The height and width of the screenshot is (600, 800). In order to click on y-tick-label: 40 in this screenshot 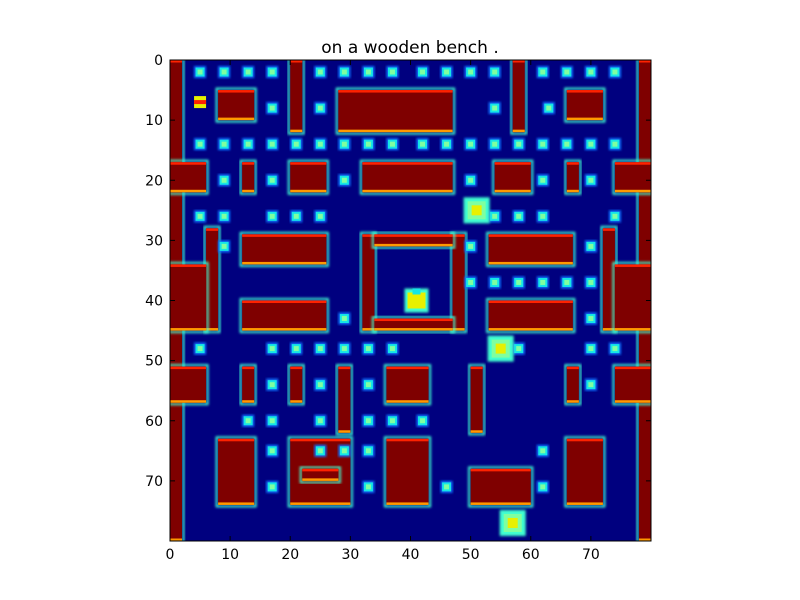, I will do `click(154, 302)`.